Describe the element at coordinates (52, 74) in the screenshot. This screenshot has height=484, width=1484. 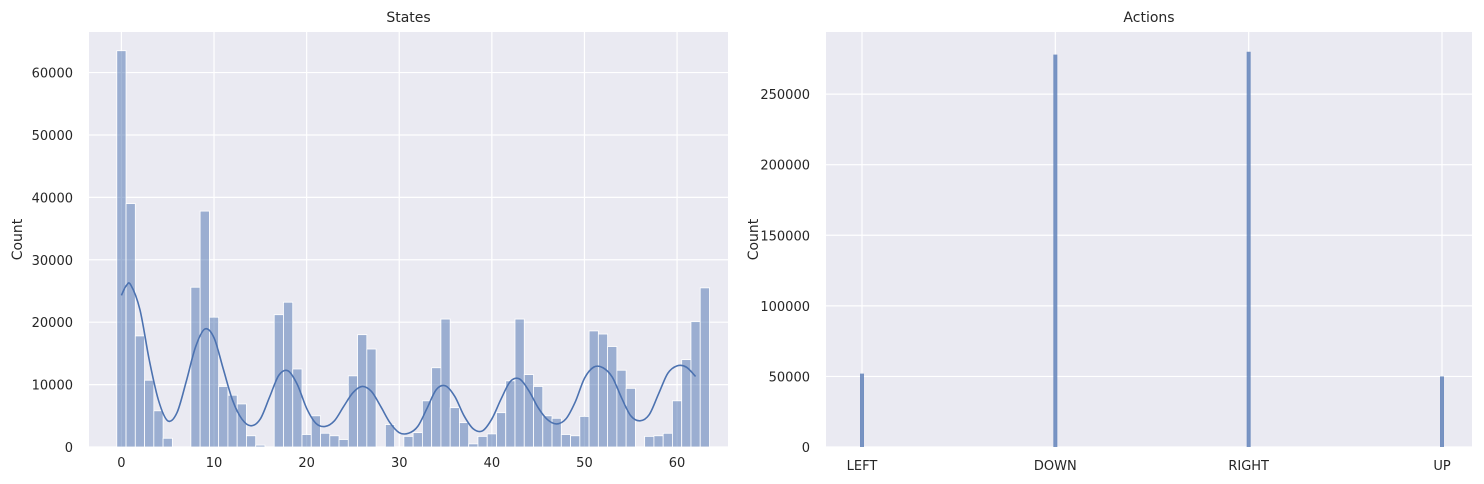
I see `states-y-tick-label: 60000` at that location.